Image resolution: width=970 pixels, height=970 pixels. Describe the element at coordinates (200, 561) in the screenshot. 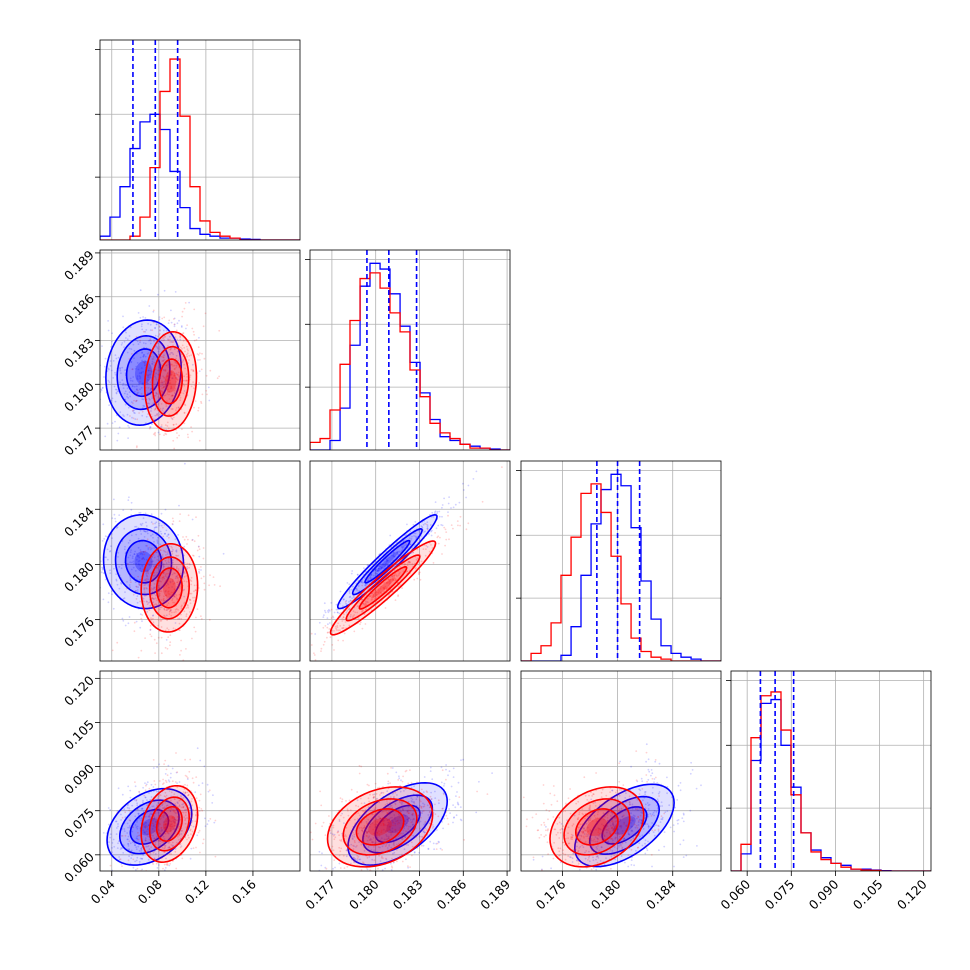

I see `panel-frame` at that location.